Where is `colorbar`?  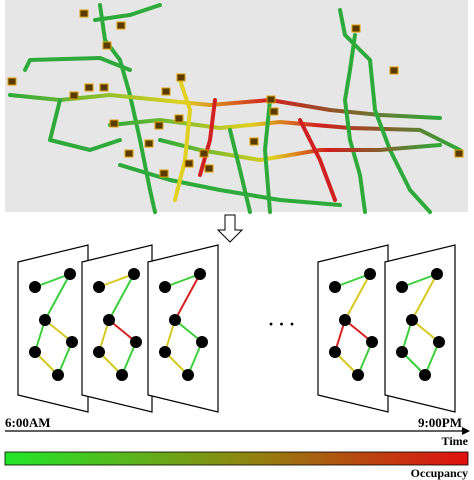 colorbar is located at coordinates (236, 458).